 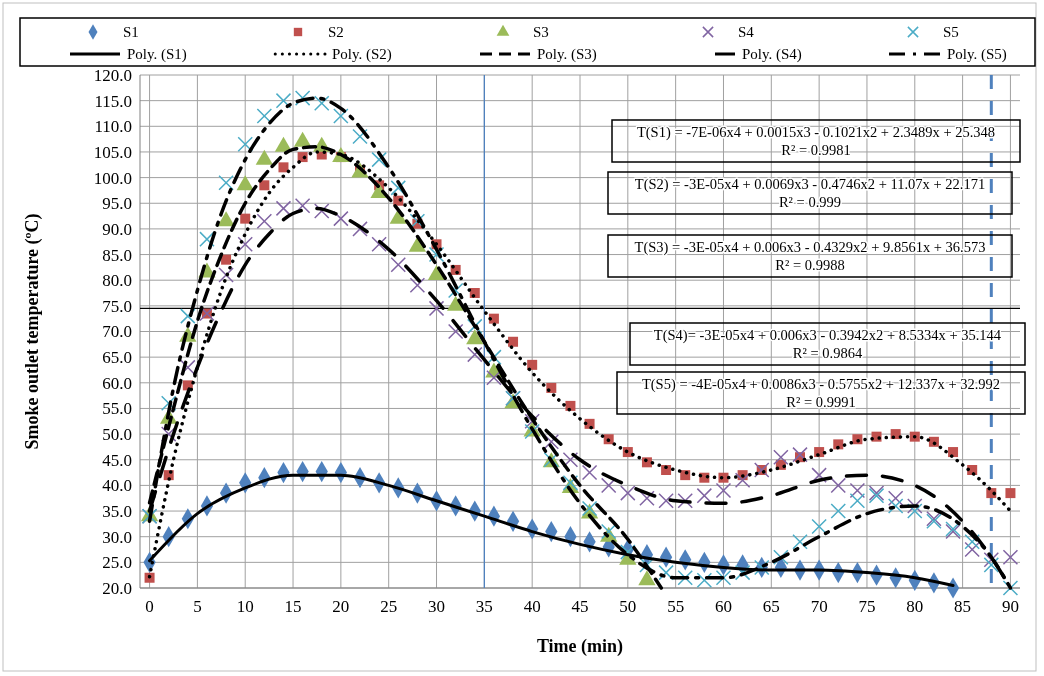 What do you see at coordinates (628, 606) in the screenshot?
I see `x-tick-label: 50` at bounding box center [628, 606].